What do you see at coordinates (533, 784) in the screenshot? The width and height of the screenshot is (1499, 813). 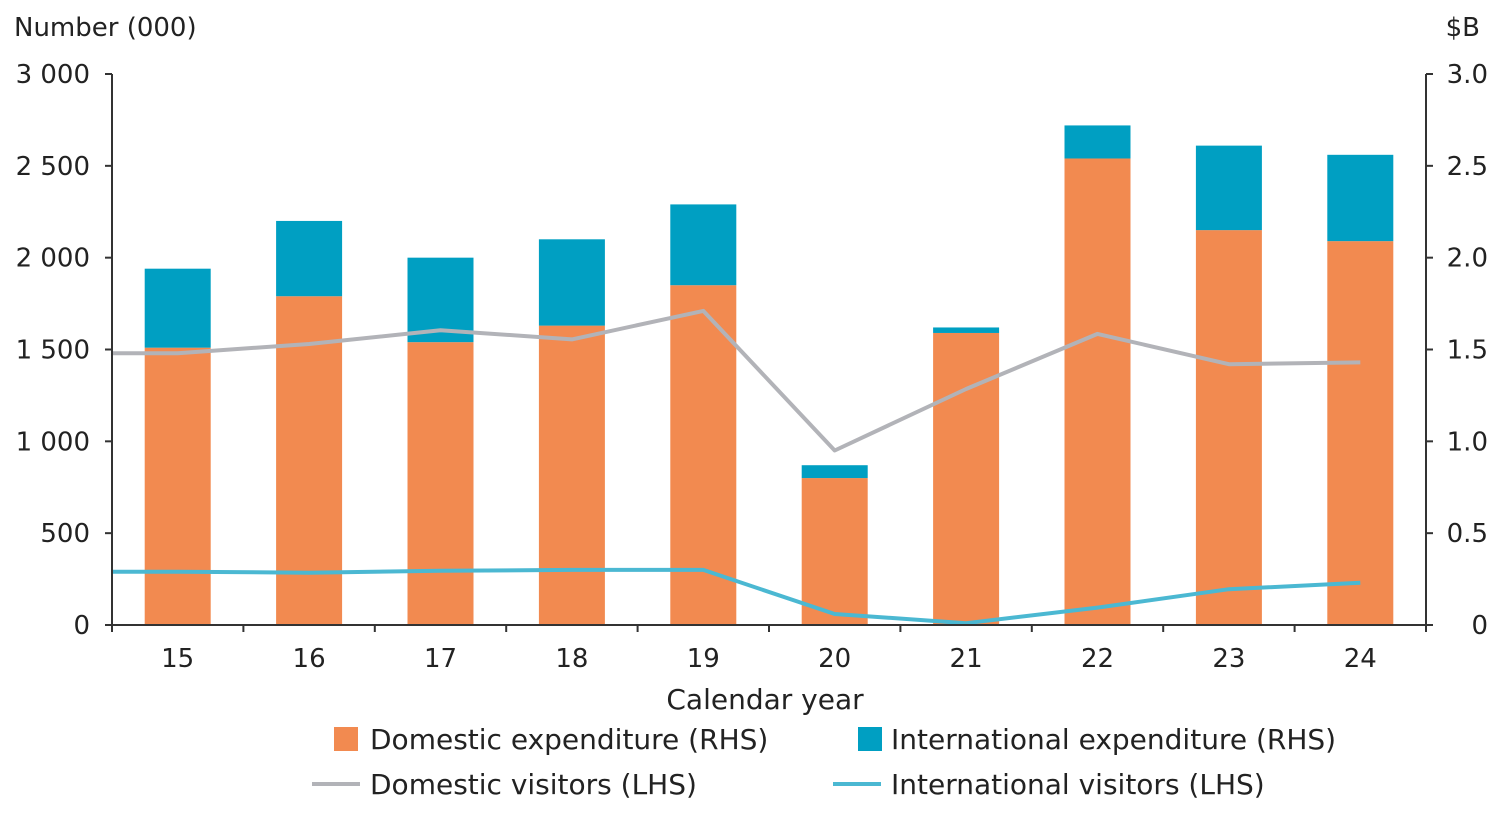 I see `legend-label-domestic-visitors: Domestic visitors (LHS)` at bounding box center [533, 784].